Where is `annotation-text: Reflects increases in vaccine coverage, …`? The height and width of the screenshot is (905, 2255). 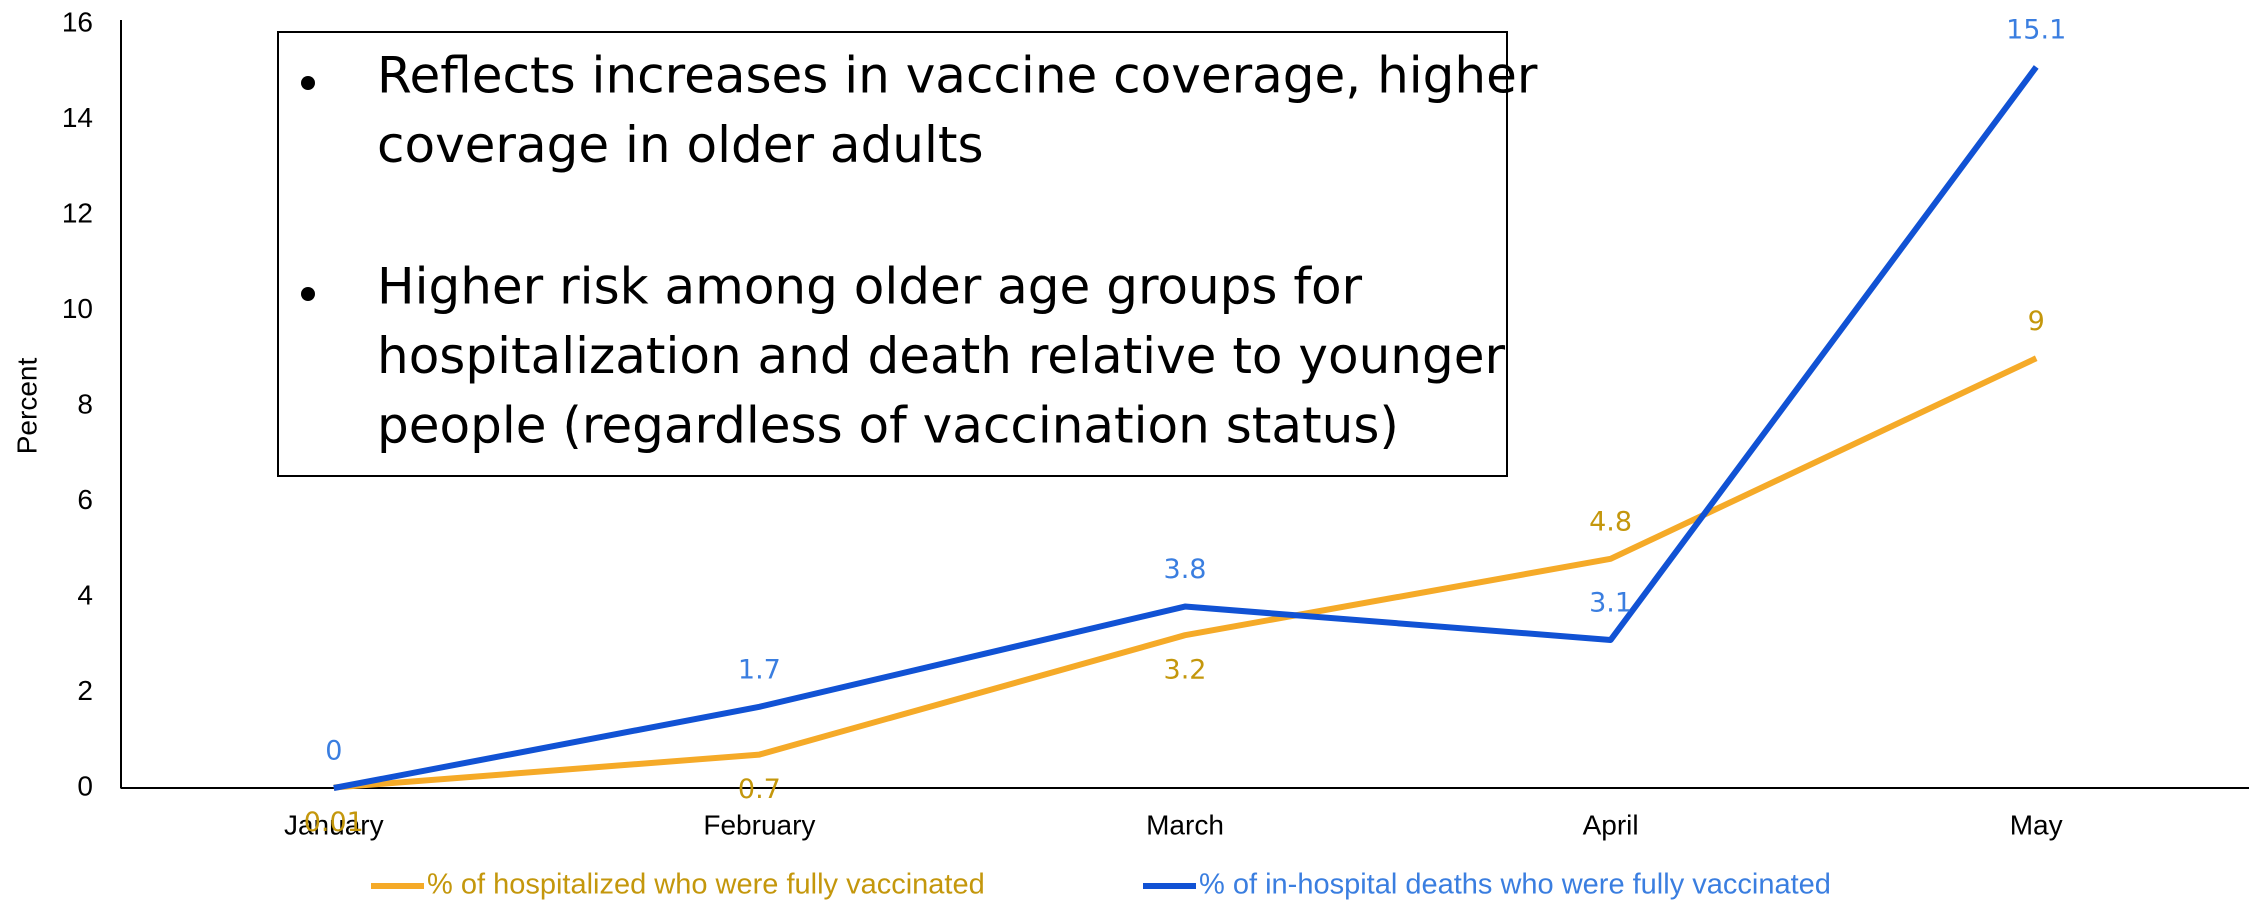
annotation-text: Reflects increases in vaccine coverage, … is located at coordinates (957, 76).